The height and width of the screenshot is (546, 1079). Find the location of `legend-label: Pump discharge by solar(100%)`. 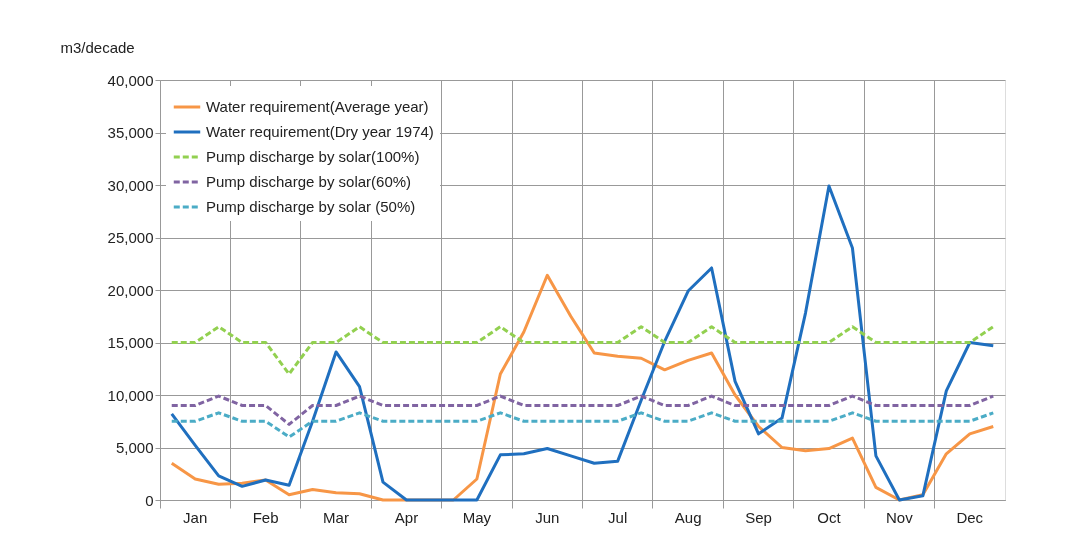

legend-label: Pump discharge by solar(100%) is located at coordinates (313, 156).